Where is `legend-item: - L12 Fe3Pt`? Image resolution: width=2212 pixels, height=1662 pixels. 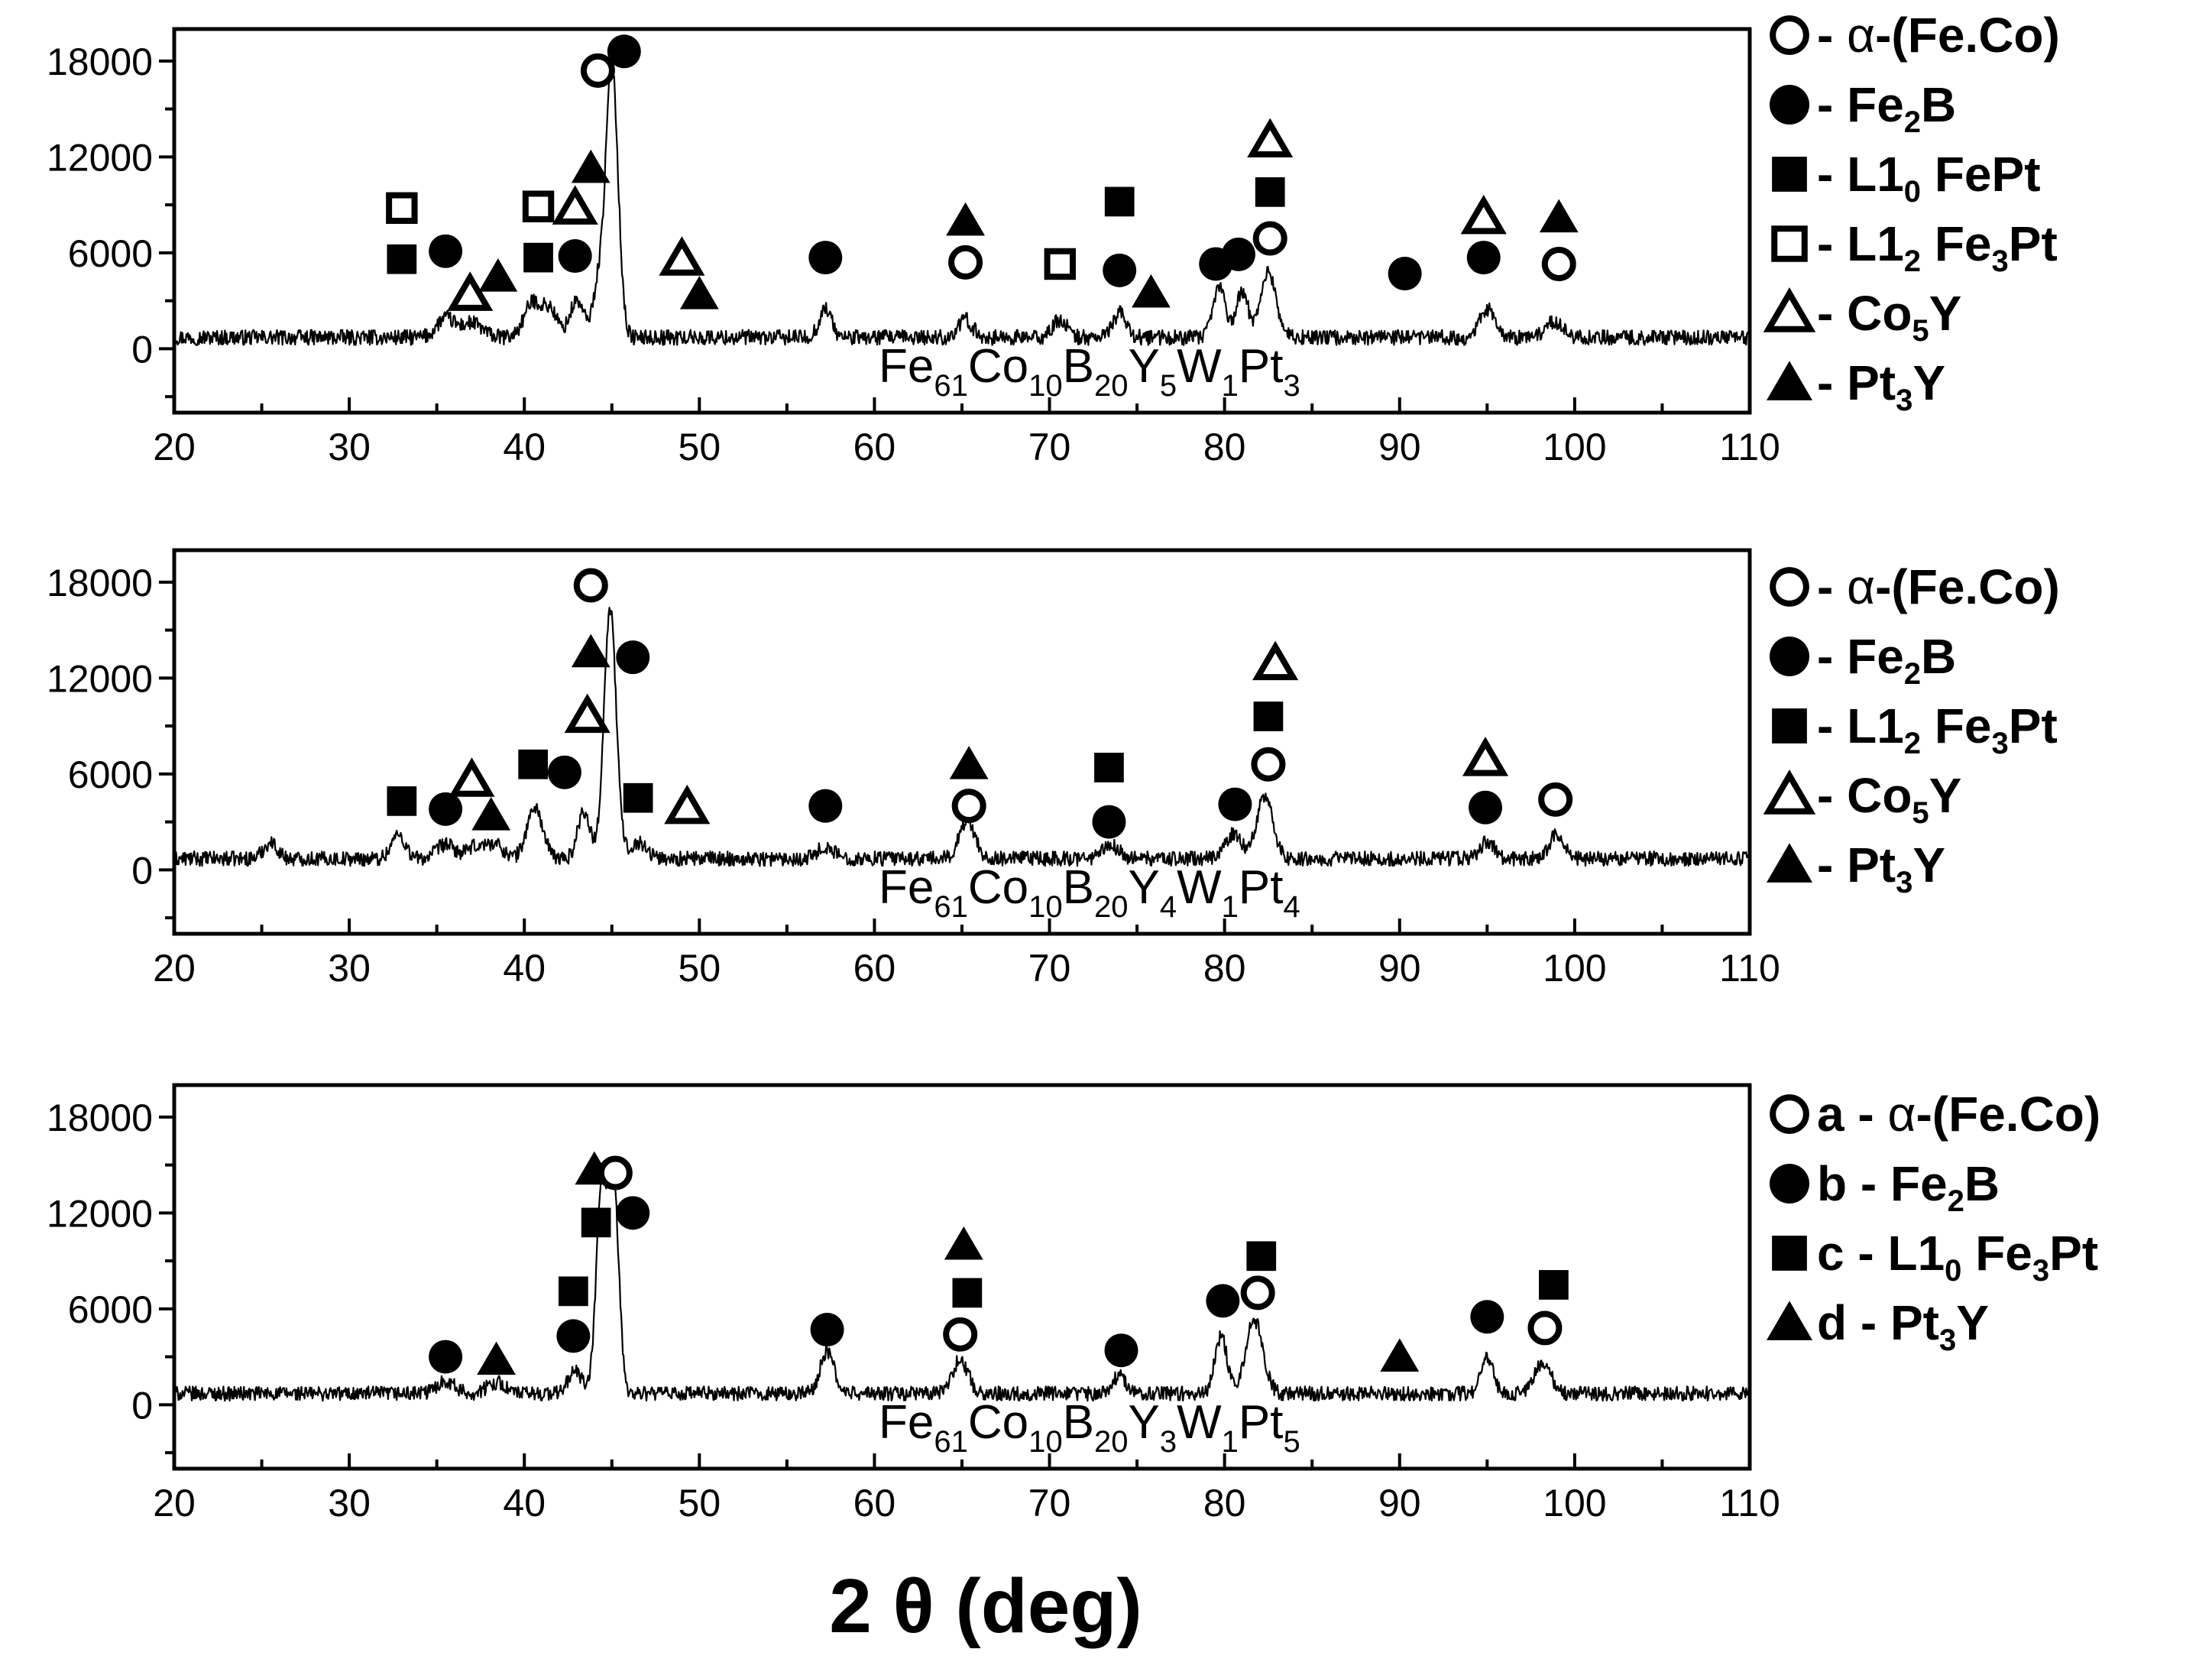
legend-item: - L12 Fe3Pt is located at coordinates (1915, 729).